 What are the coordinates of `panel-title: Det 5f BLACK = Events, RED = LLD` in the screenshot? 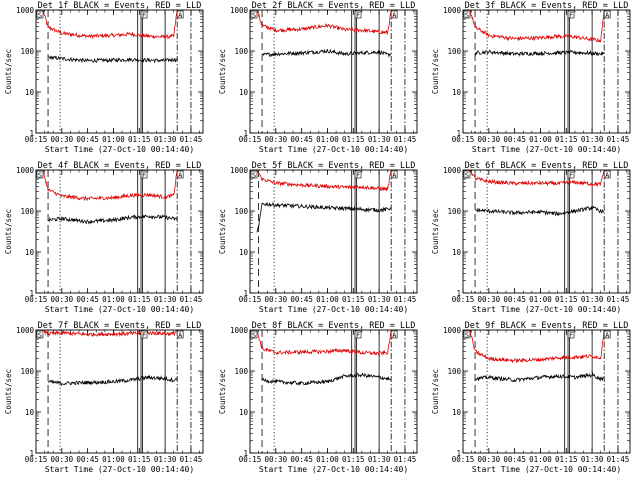 It's located at (334, 166).